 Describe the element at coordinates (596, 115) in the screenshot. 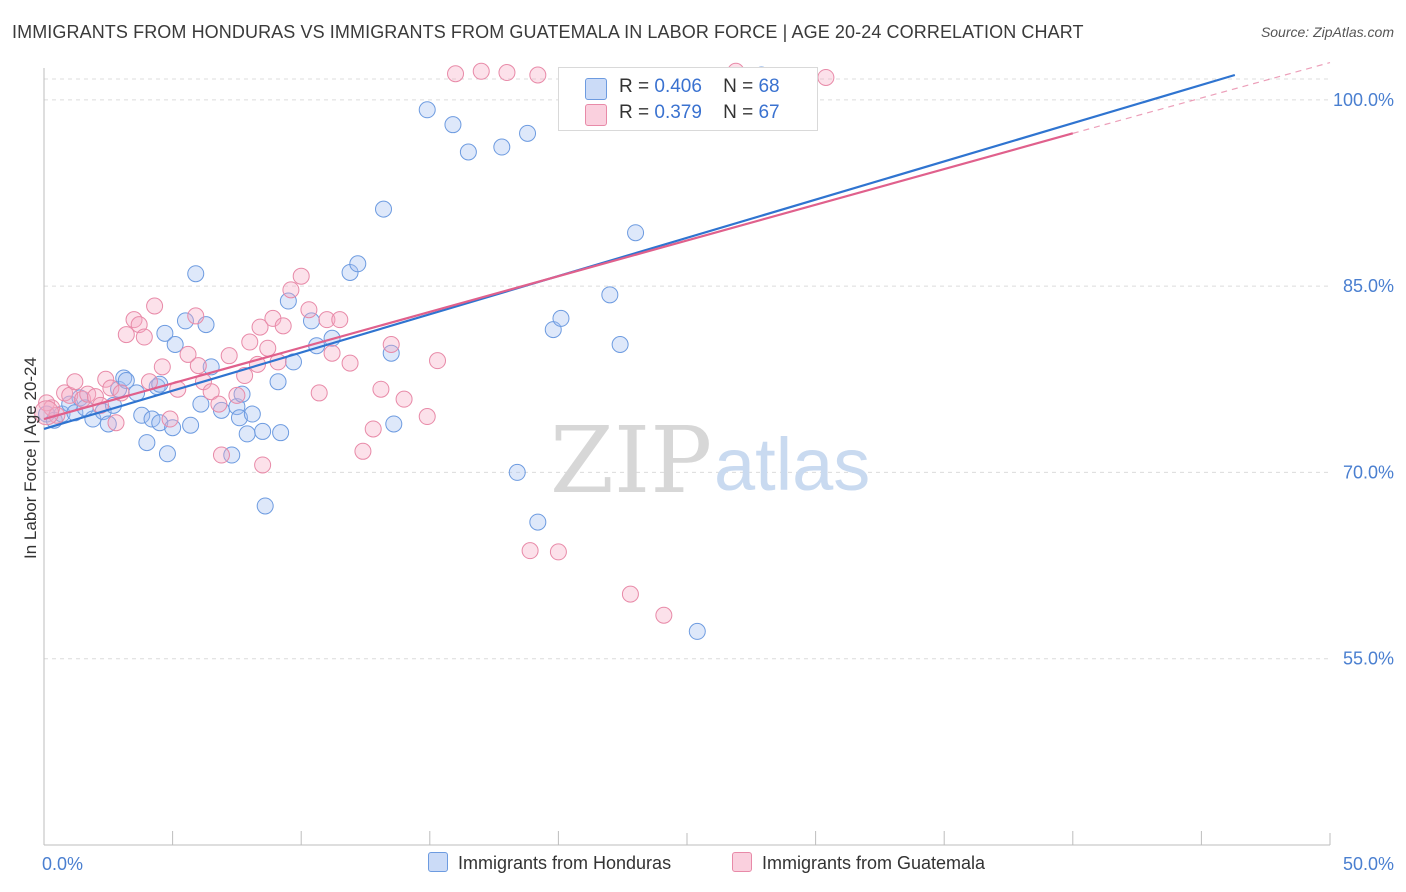

I see `guatemala-swatch` at that location.